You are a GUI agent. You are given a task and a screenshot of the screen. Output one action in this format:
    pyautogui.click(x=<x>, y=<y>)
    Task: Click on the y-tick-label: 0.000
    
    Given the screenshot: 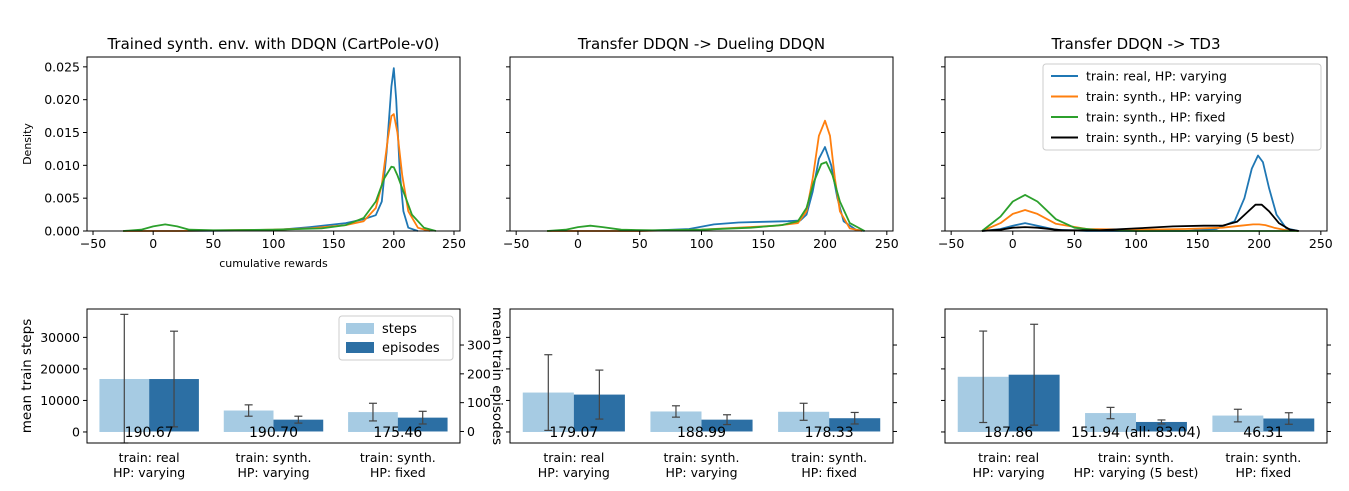 What is the action you would take?
    pyautogui.click(x=62, y=231)
    